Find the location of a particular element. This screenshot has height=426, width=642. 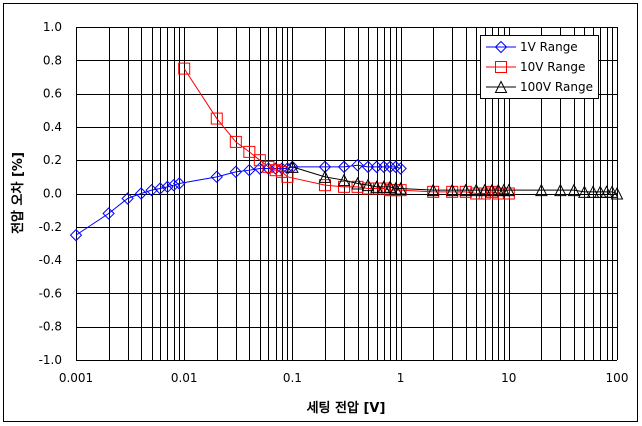

series-line is located at coordinates (455, 180).